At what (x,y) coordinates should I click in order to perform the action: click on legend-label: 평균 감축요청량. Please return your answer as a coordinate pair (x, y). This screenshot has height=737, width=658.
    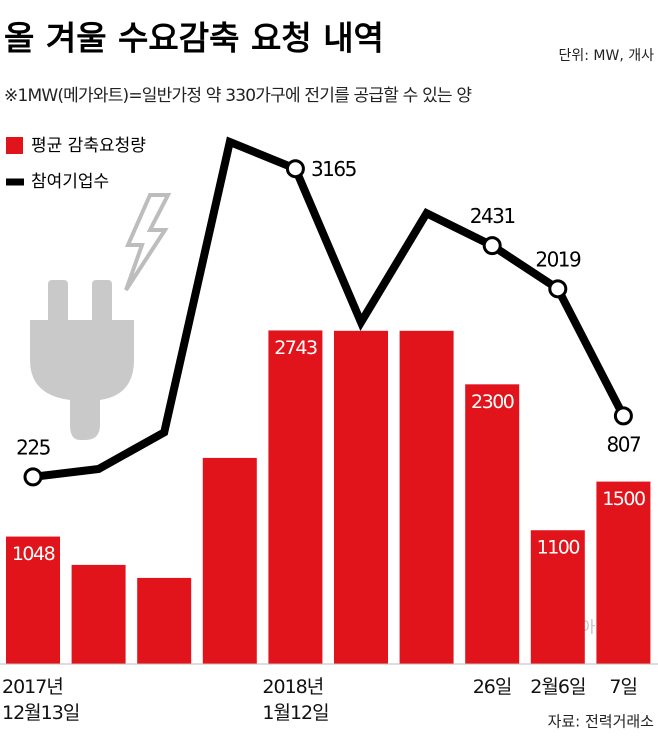
    Looking at the image, I should click on (88, 146).